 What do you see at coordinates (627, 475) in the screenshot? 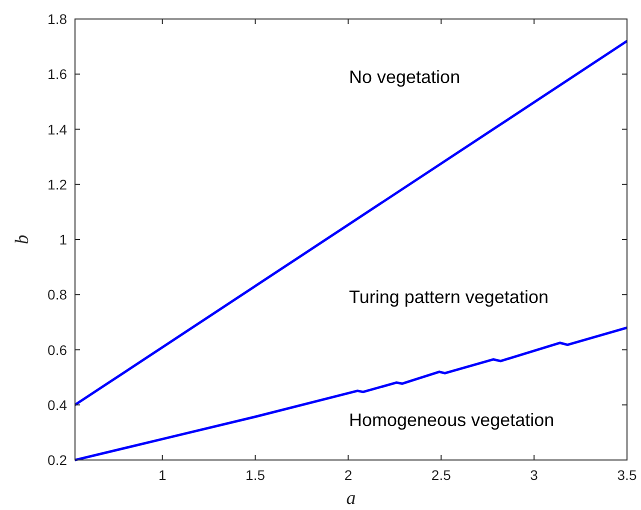
I see `x-tick-label: 3.5` at bounding box center [627, 475].